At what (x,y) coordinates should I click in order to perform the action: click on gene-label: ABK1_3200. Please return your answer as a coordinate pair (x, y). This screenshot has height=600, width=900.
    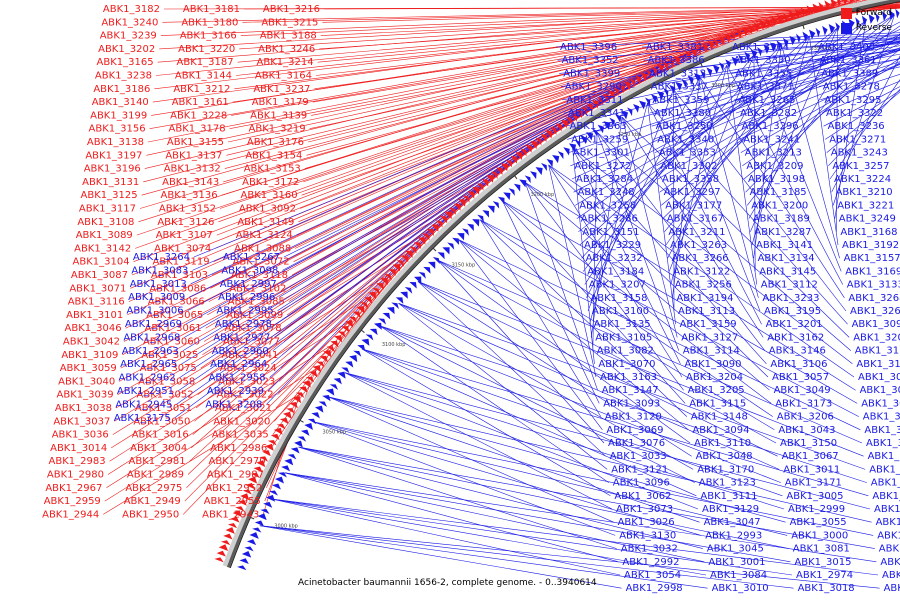
    Looking at the image, I should click on (779, 205).